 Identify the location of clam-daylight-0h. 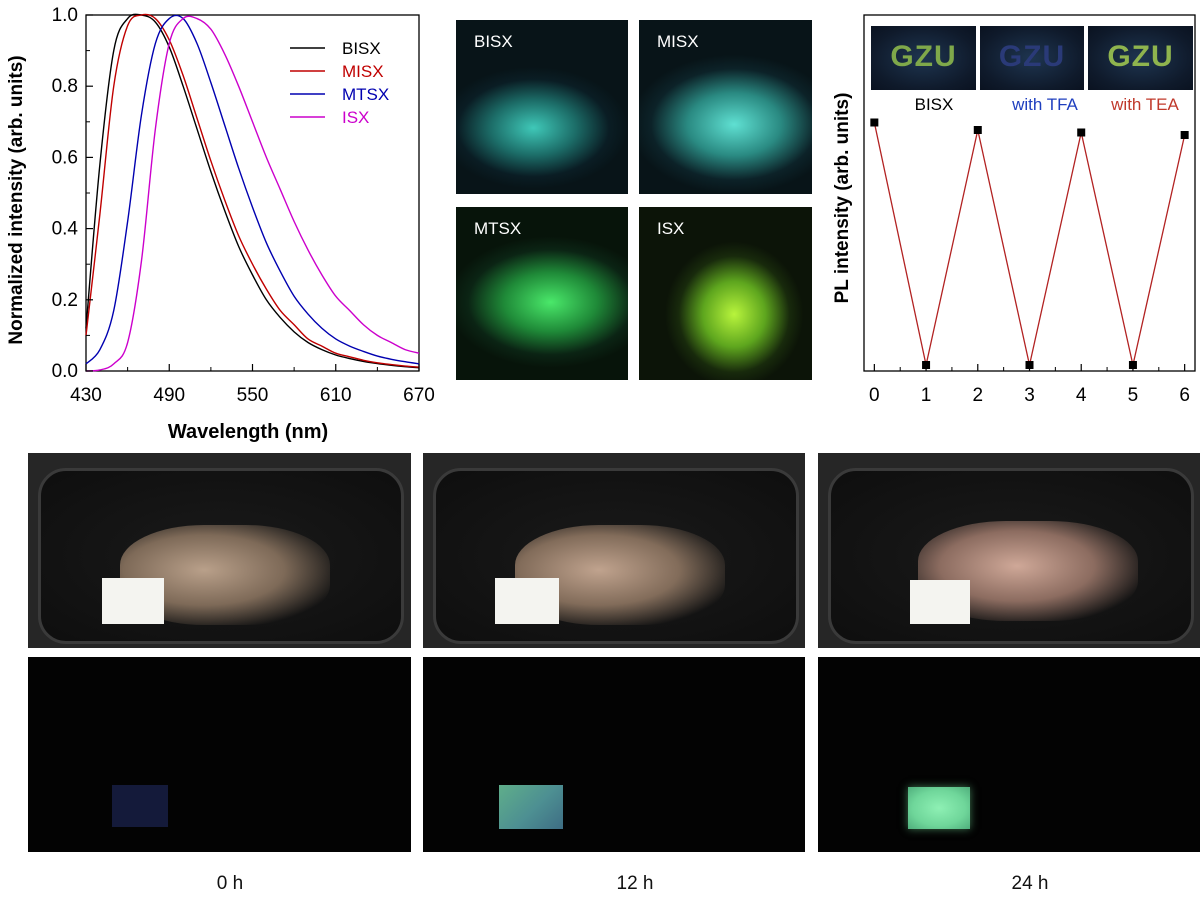
(219, 550).